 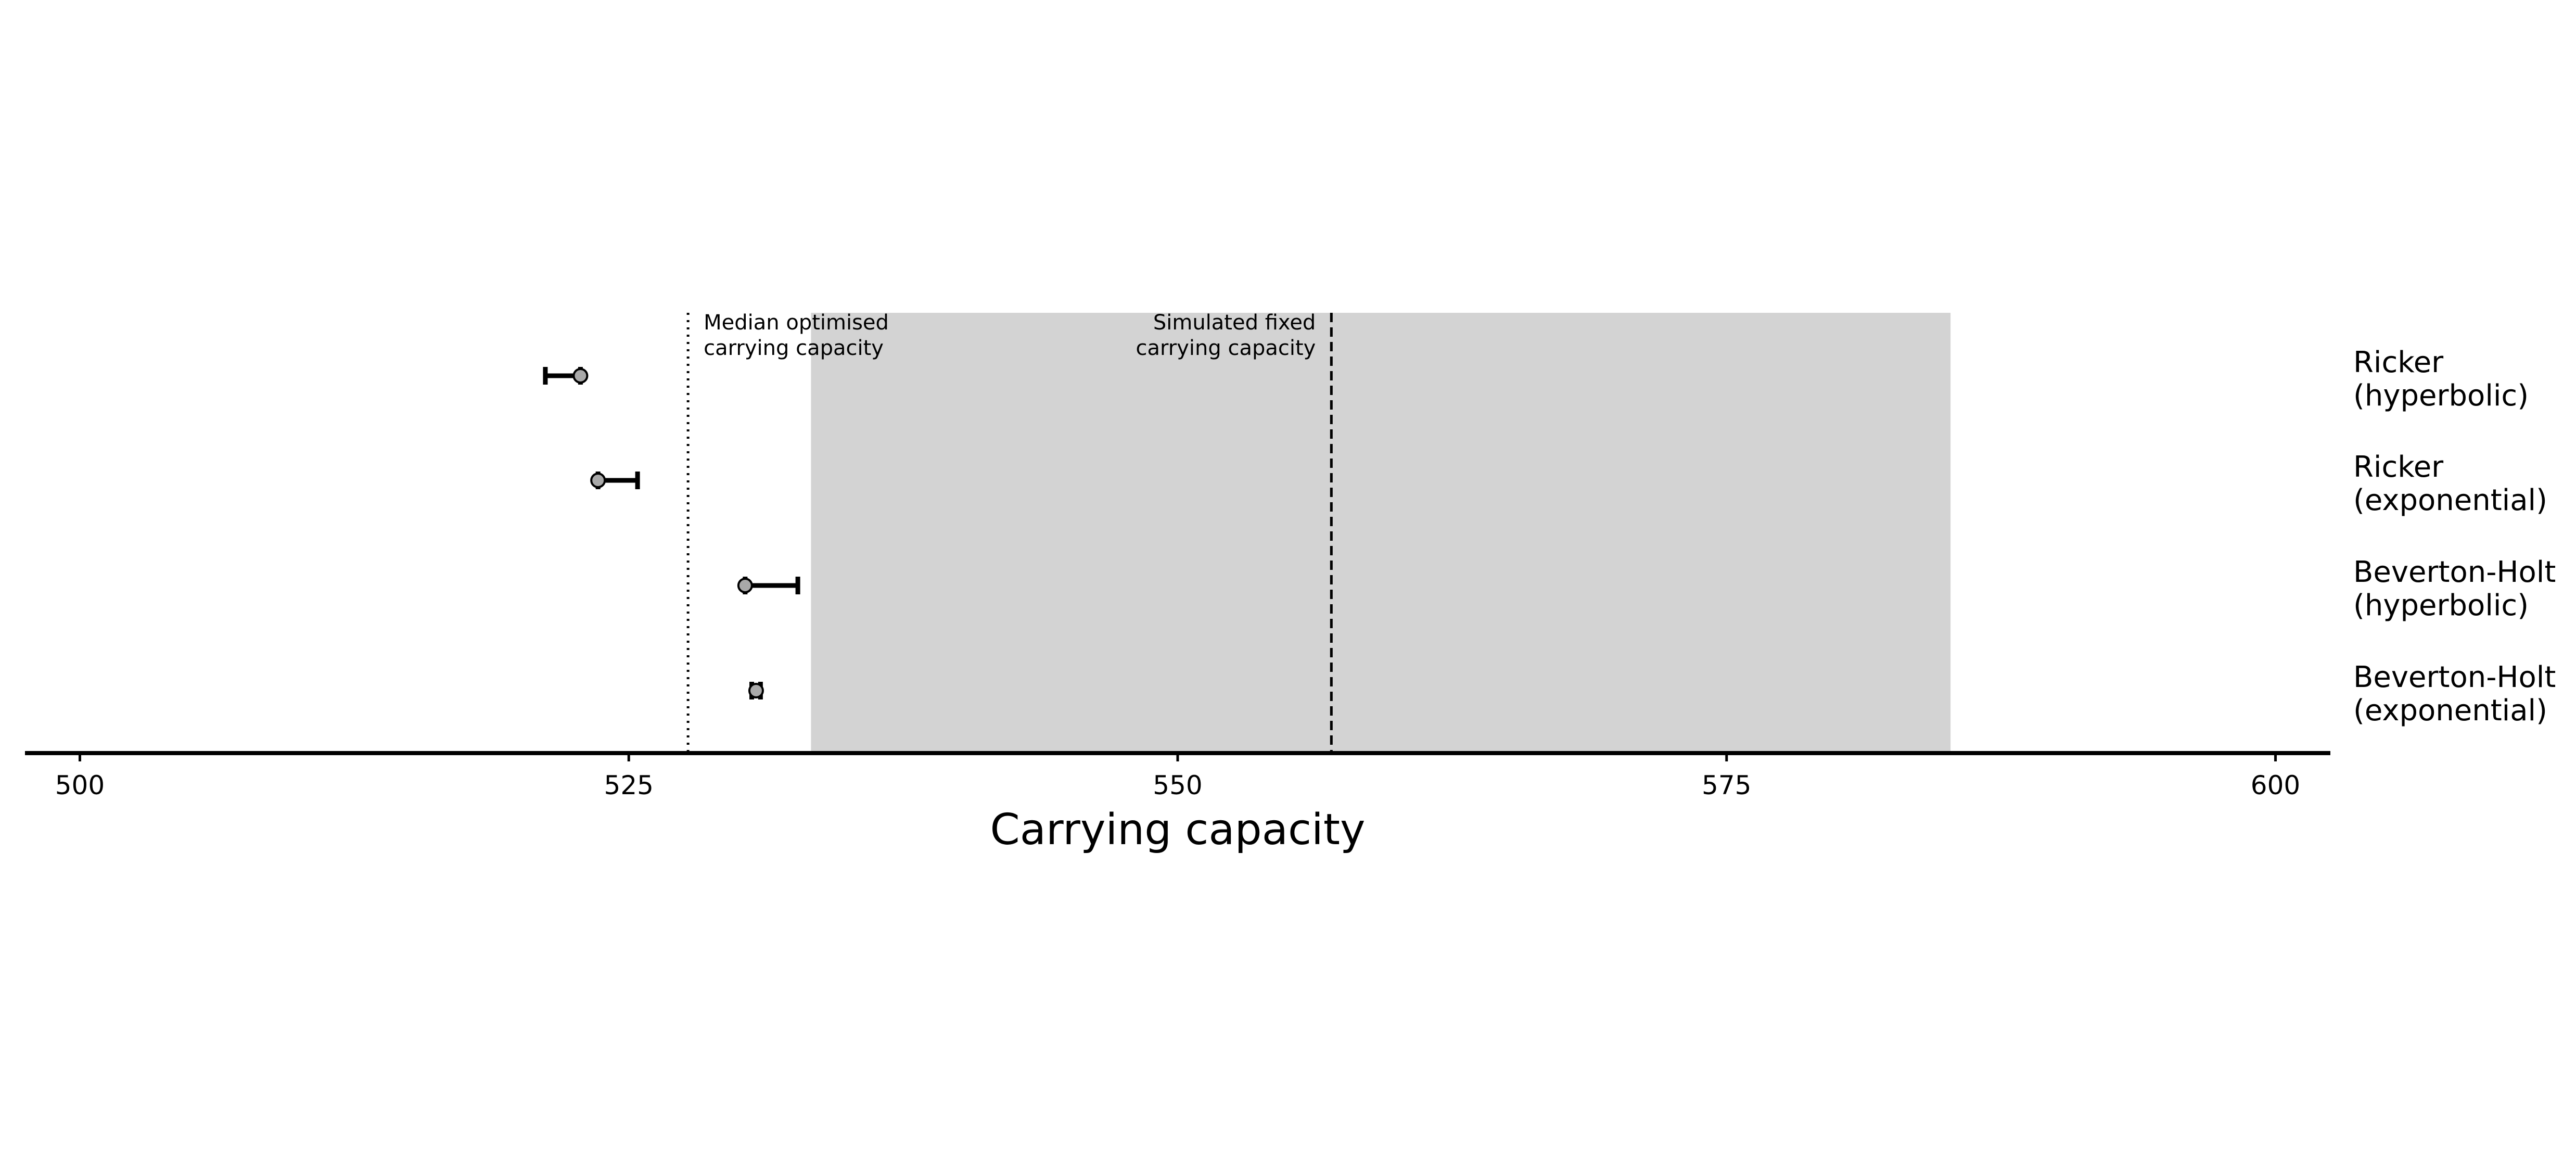 I want to click on reference-line-label: Median optimised, so click(x=796, y=323).